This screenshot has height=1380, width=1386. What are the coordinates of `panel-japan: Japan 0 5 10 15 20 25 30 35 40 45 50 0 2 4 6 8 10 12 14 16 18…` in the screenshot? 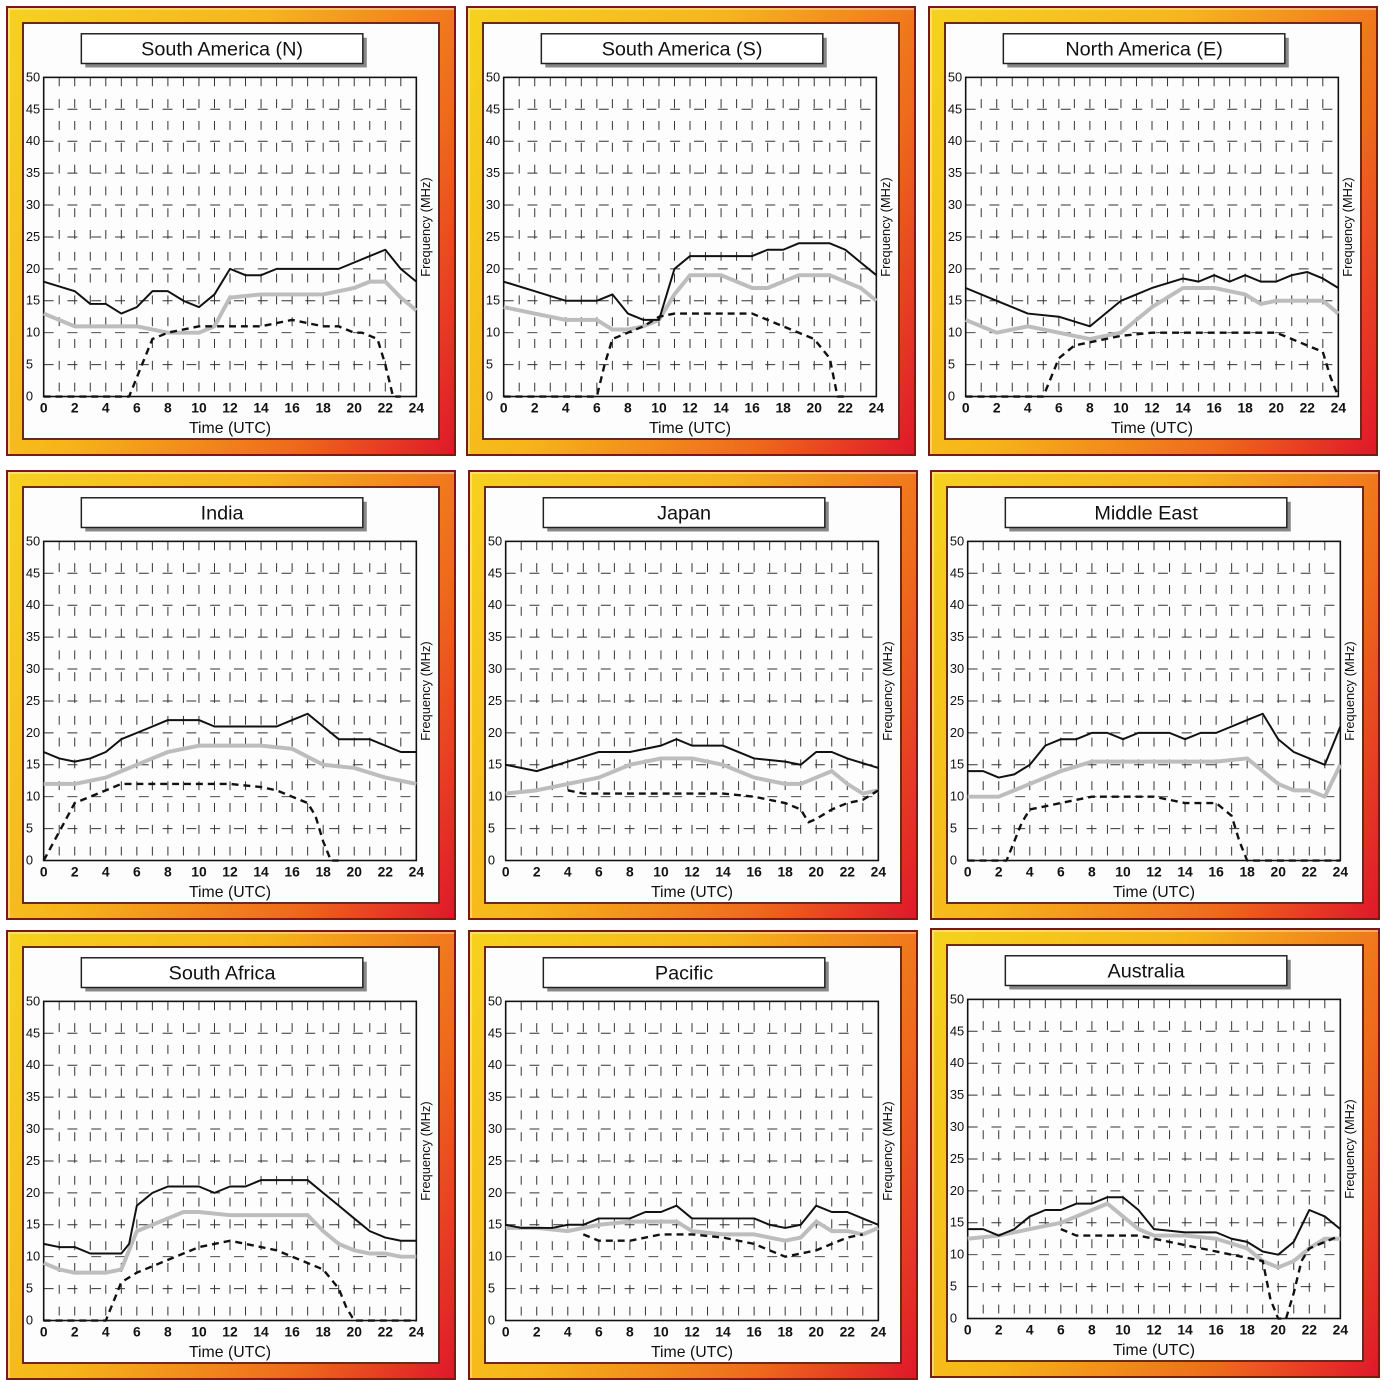 It's located at (693, 695).